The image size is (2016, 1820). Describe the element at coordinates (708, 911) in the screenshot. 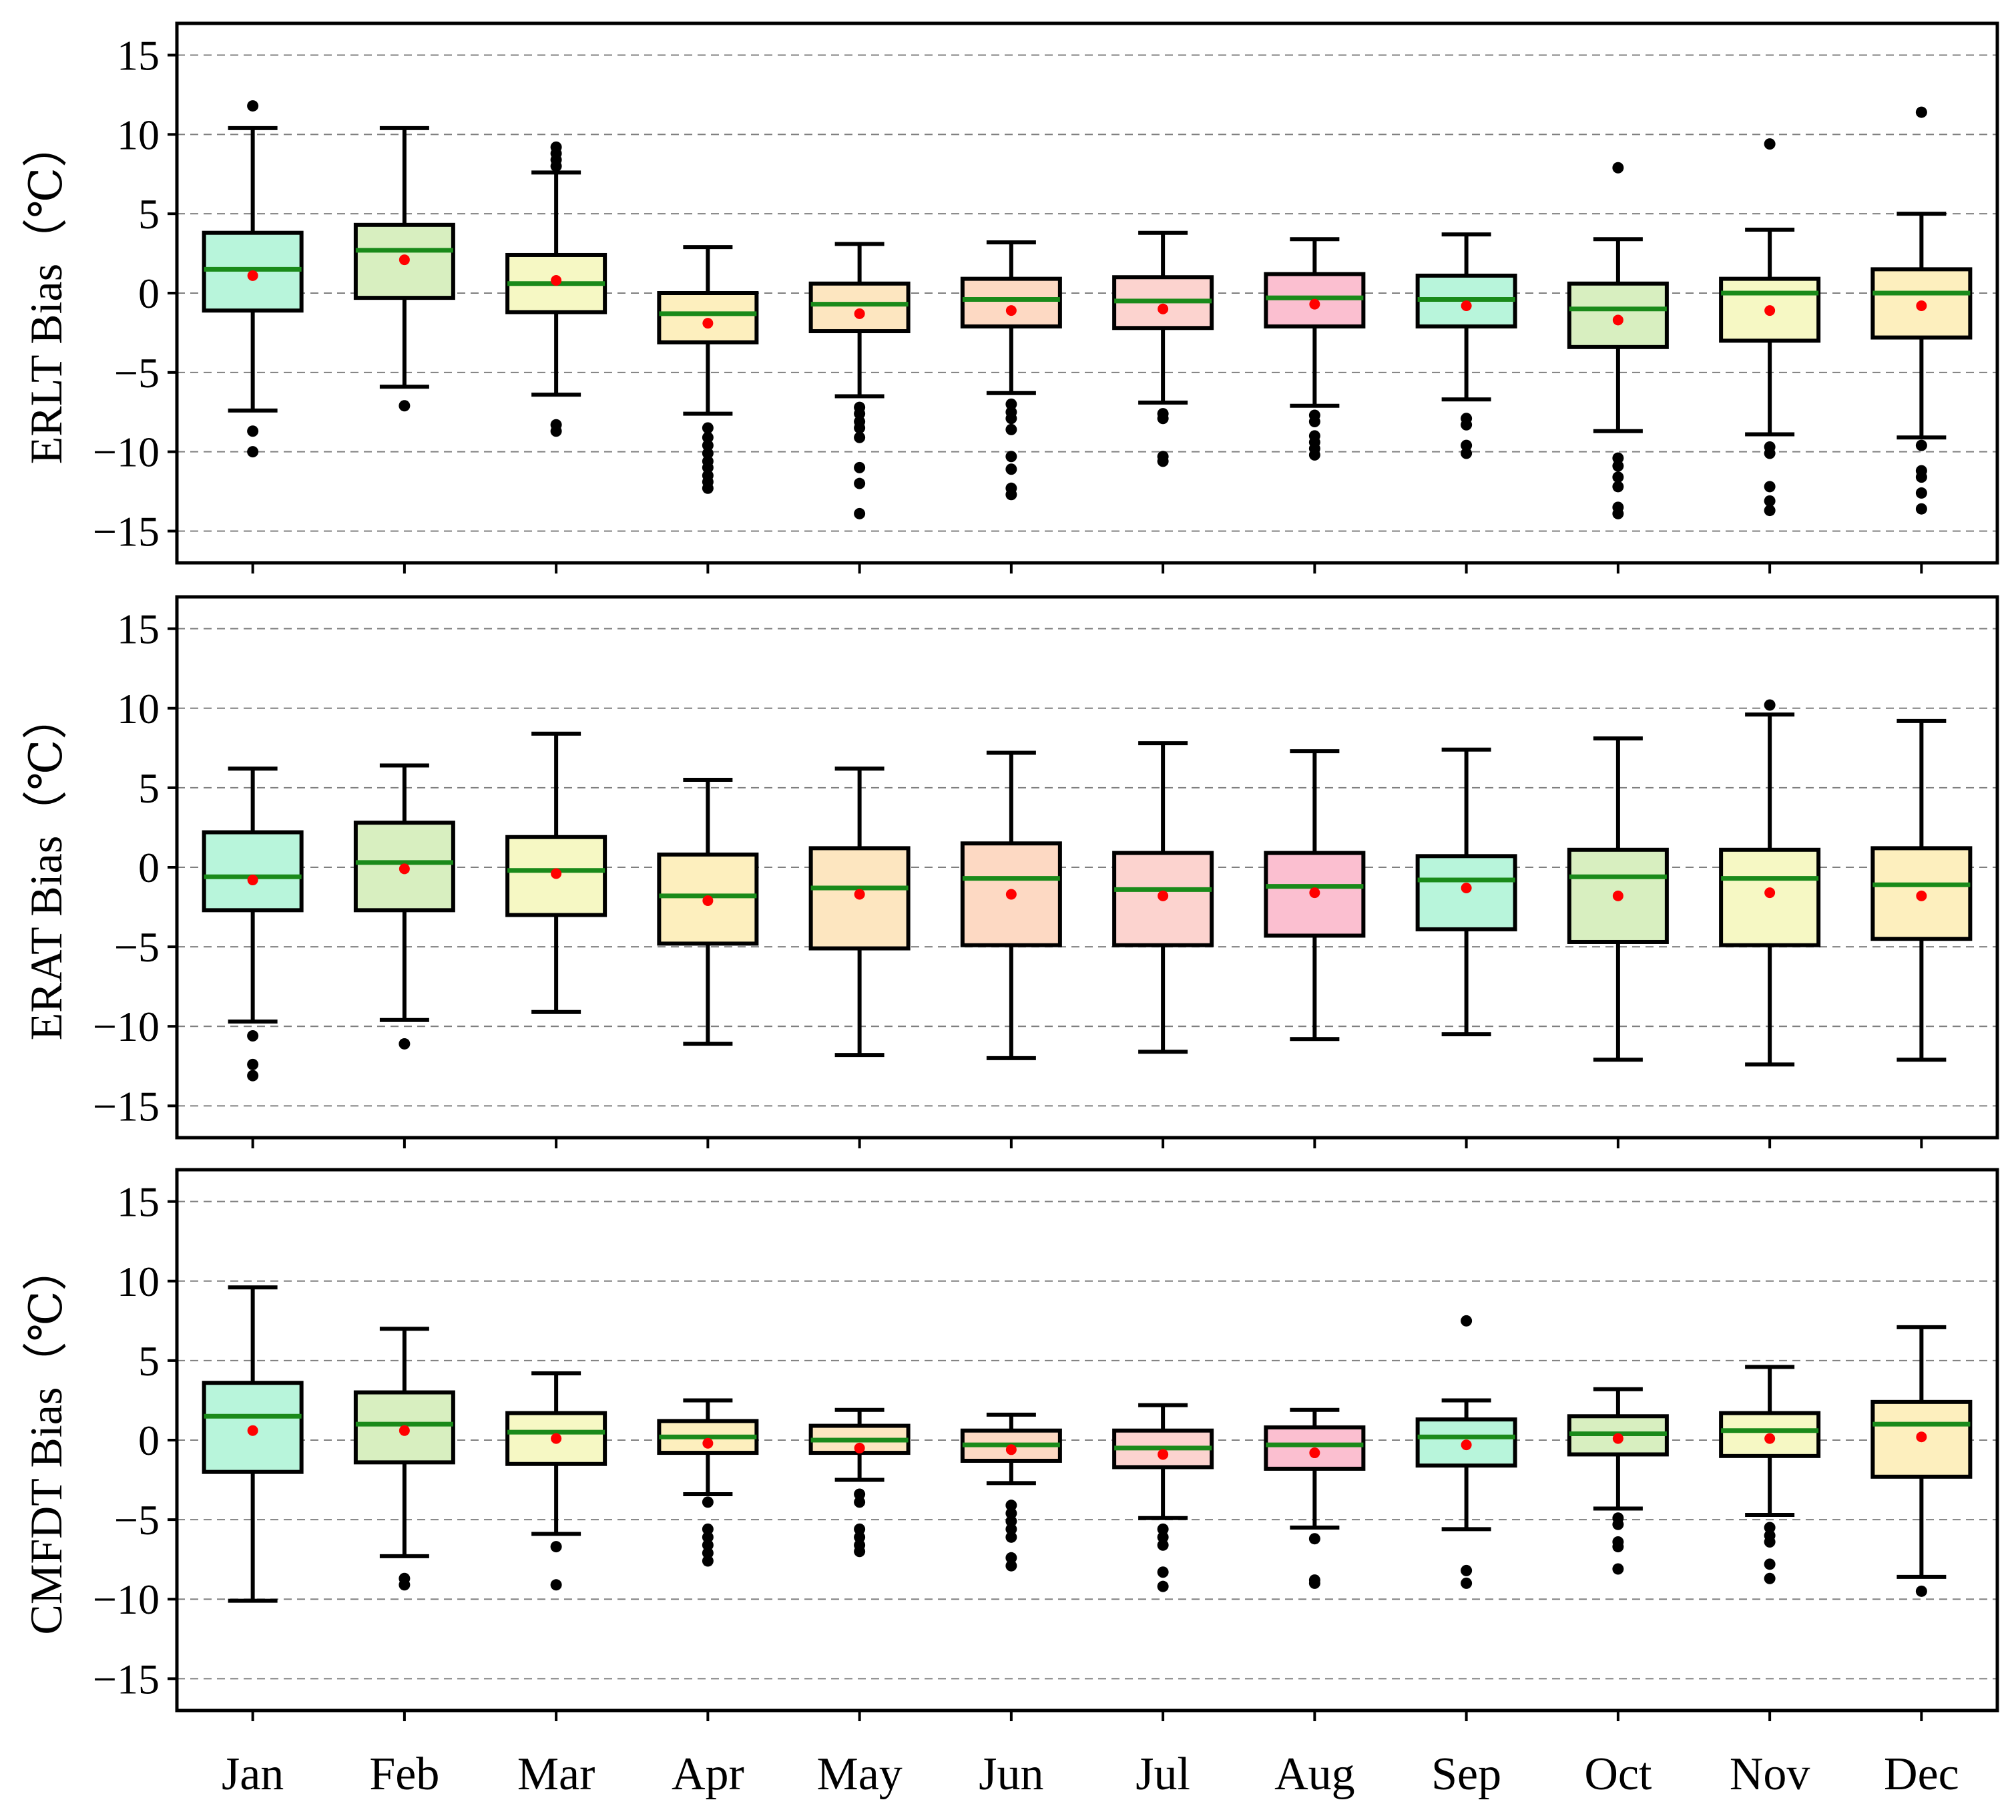

I see `box-apr` at that location.